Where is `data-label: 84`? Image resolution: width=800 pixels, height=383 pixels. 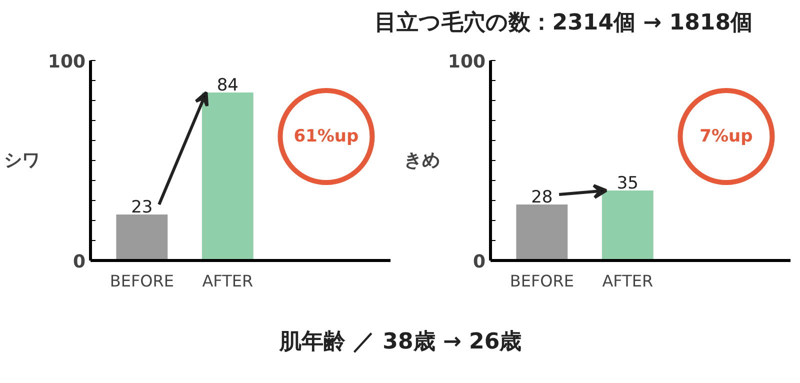
data-label: 84 is located at coordinates (227, 86).